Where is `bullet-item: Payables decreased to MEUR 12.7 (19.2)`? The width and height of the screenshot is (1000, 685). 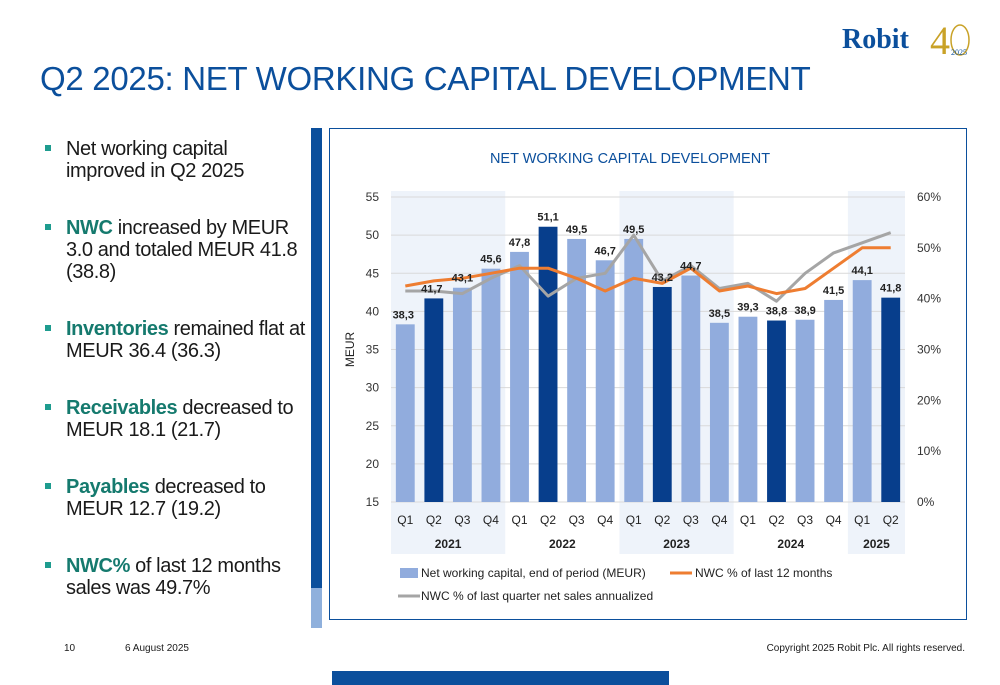
bullet-item: Payables decreased to MEUR 12.7 (19.2) is located at coordinates (175, 498).